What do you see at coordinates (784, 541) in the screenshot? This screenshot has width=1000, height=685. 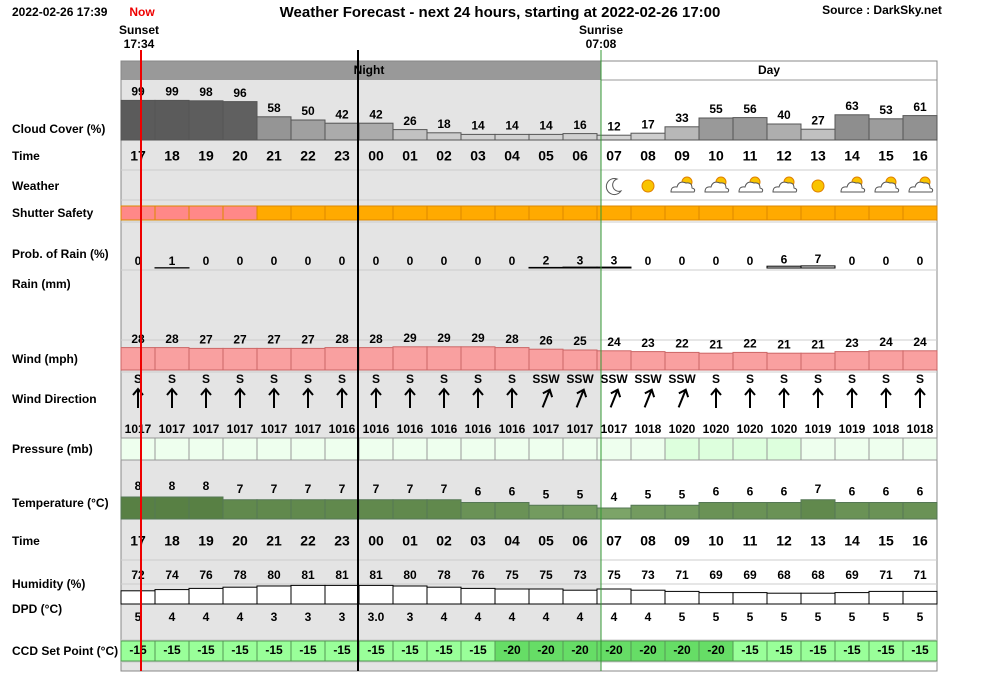 I see `cell-value: 12` at bounding box center [784, 541].